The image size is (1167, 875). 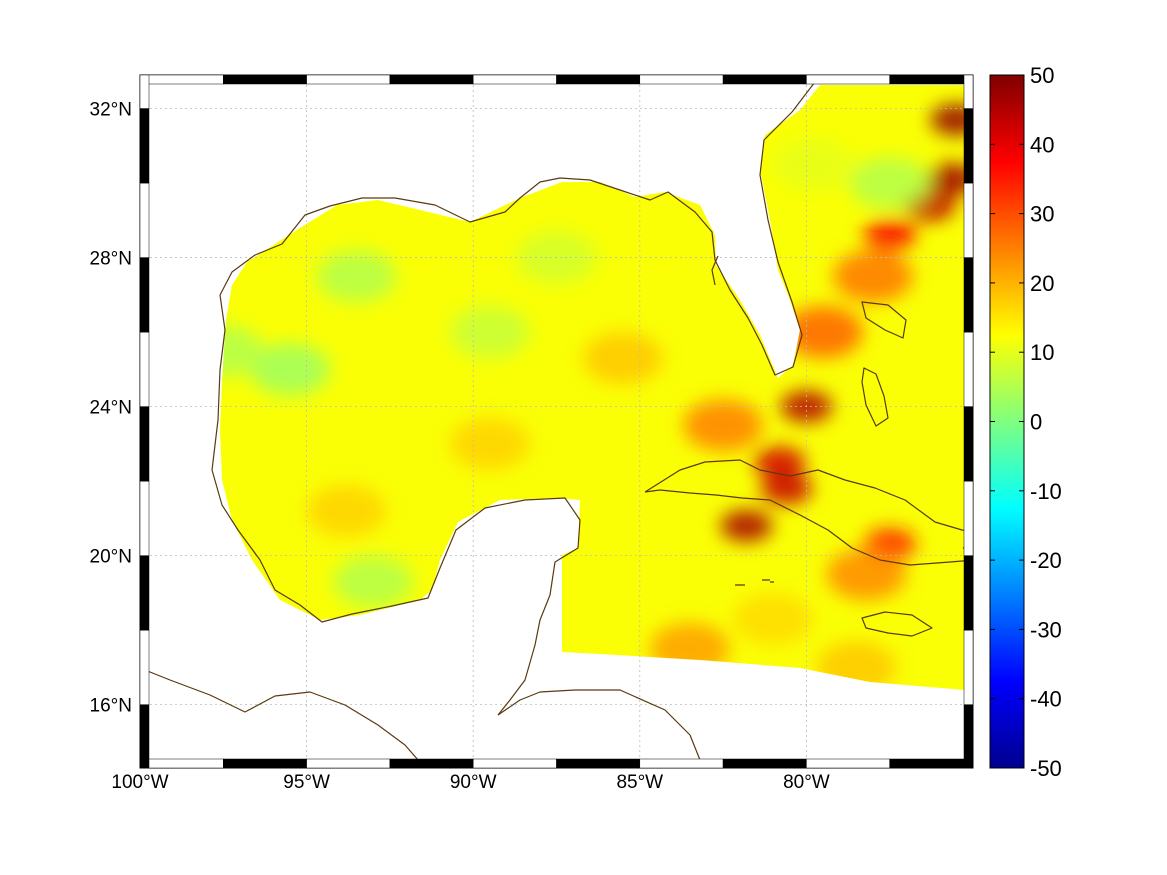 I want to click on latitude-tick-label: 24°N, so click(x=111, y=408).